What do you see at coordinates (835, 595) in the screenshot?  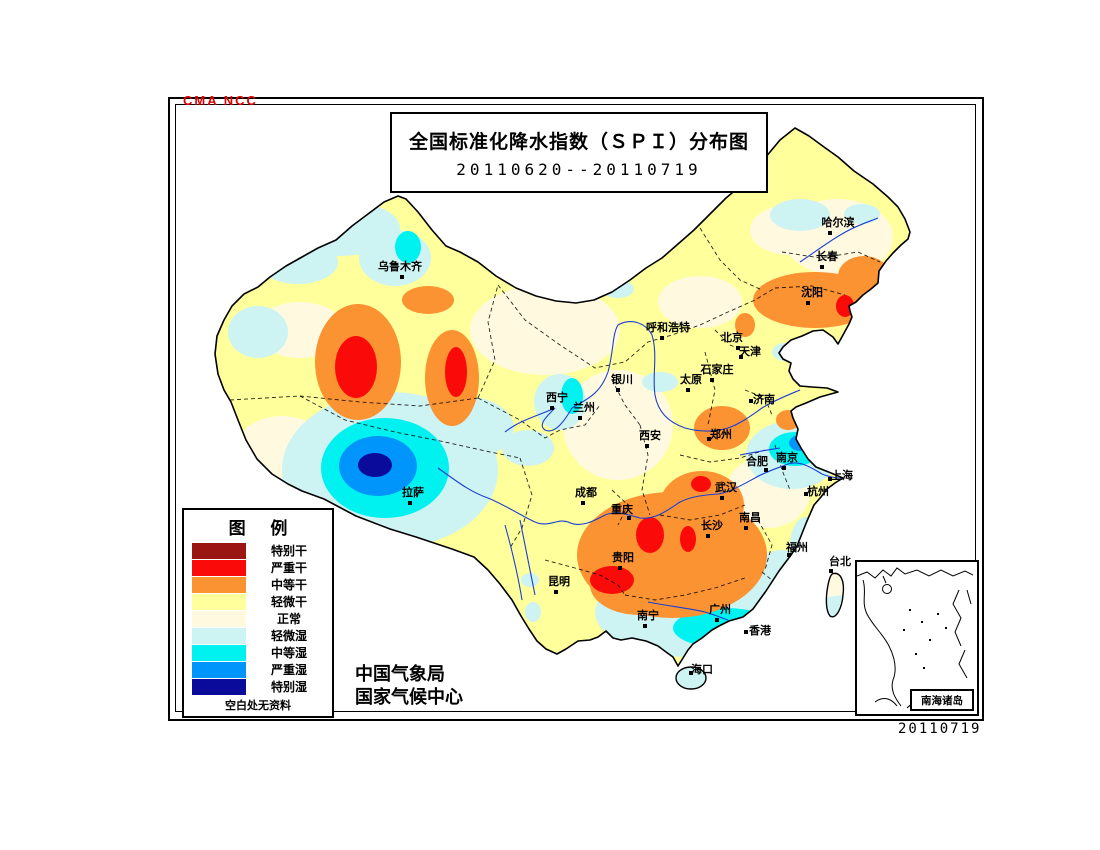 I see `taiwan-island` at bounding box center [835, 595].